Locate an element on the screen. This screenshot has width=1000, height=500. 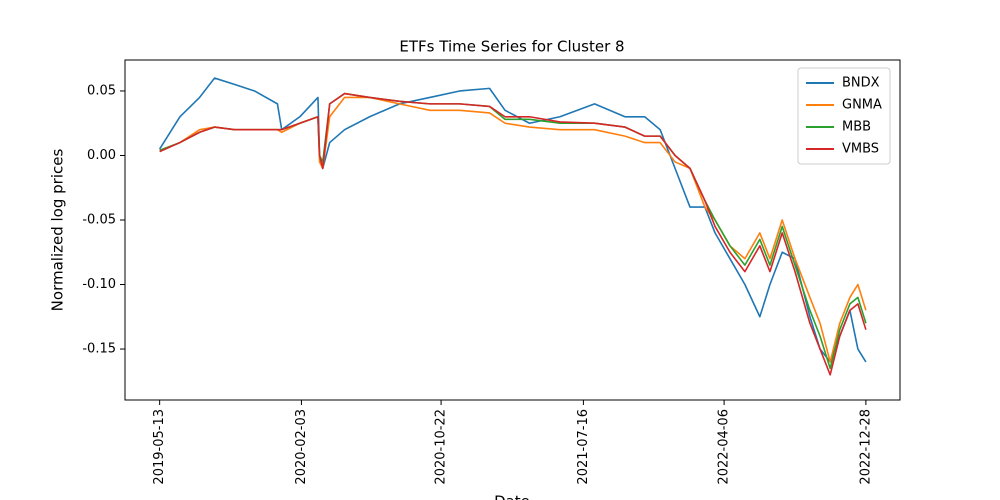
y-tick-label: -0.15 is located at coordinates (99, 349).